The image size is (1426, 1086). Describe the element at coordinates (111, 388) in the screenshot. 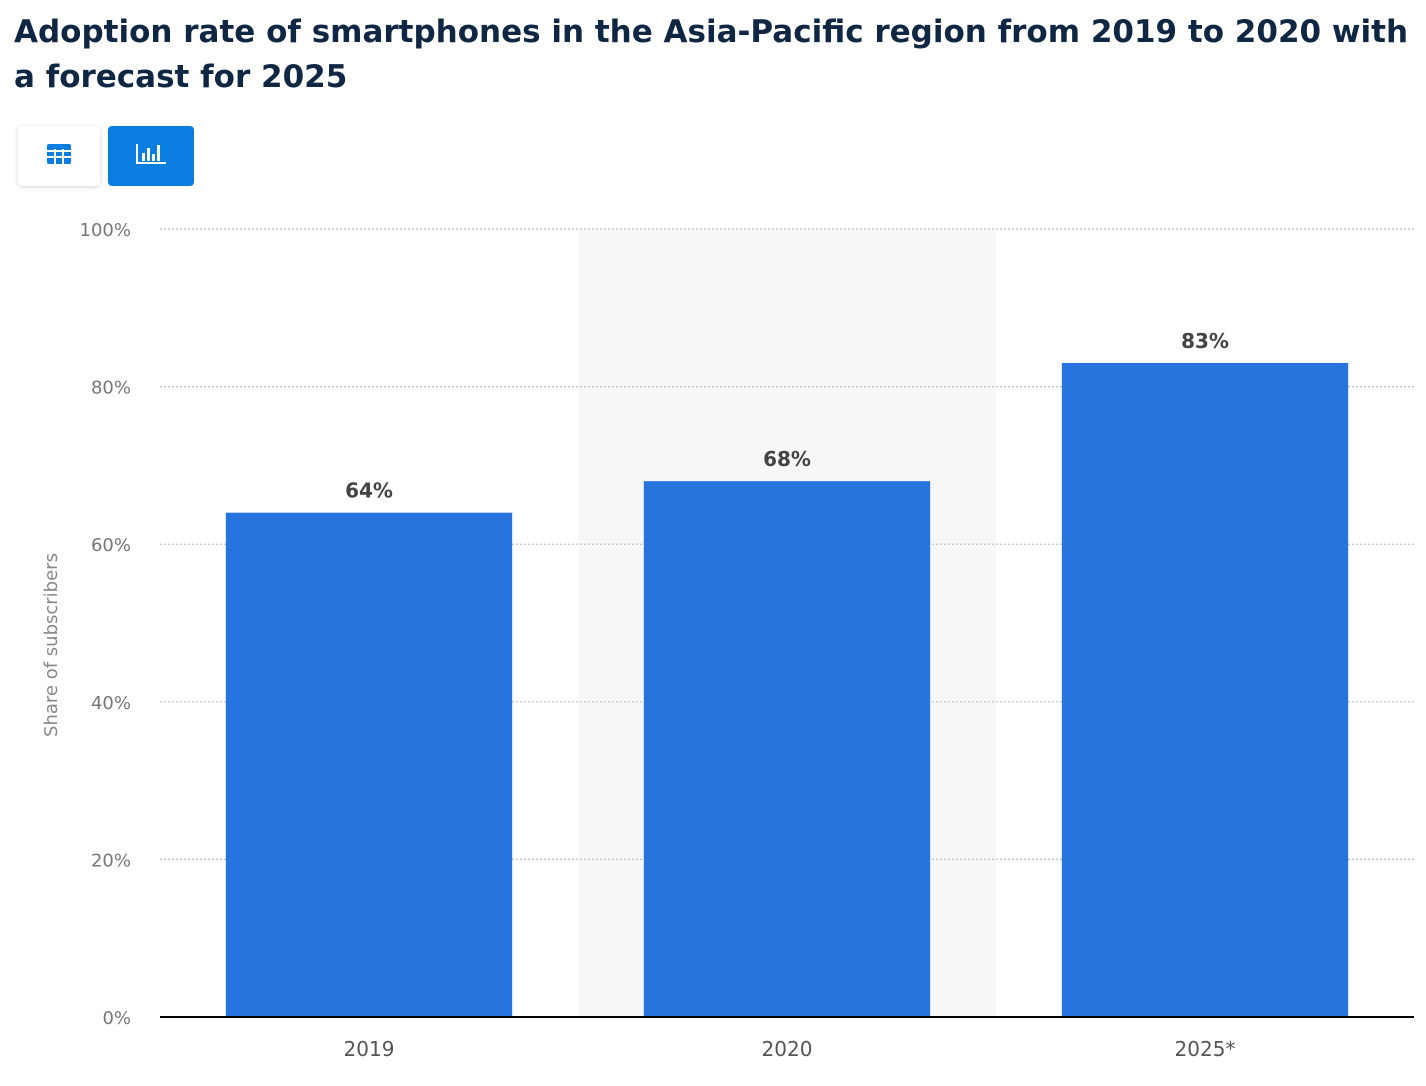

I see `y-tick-label: 80%` at that location.